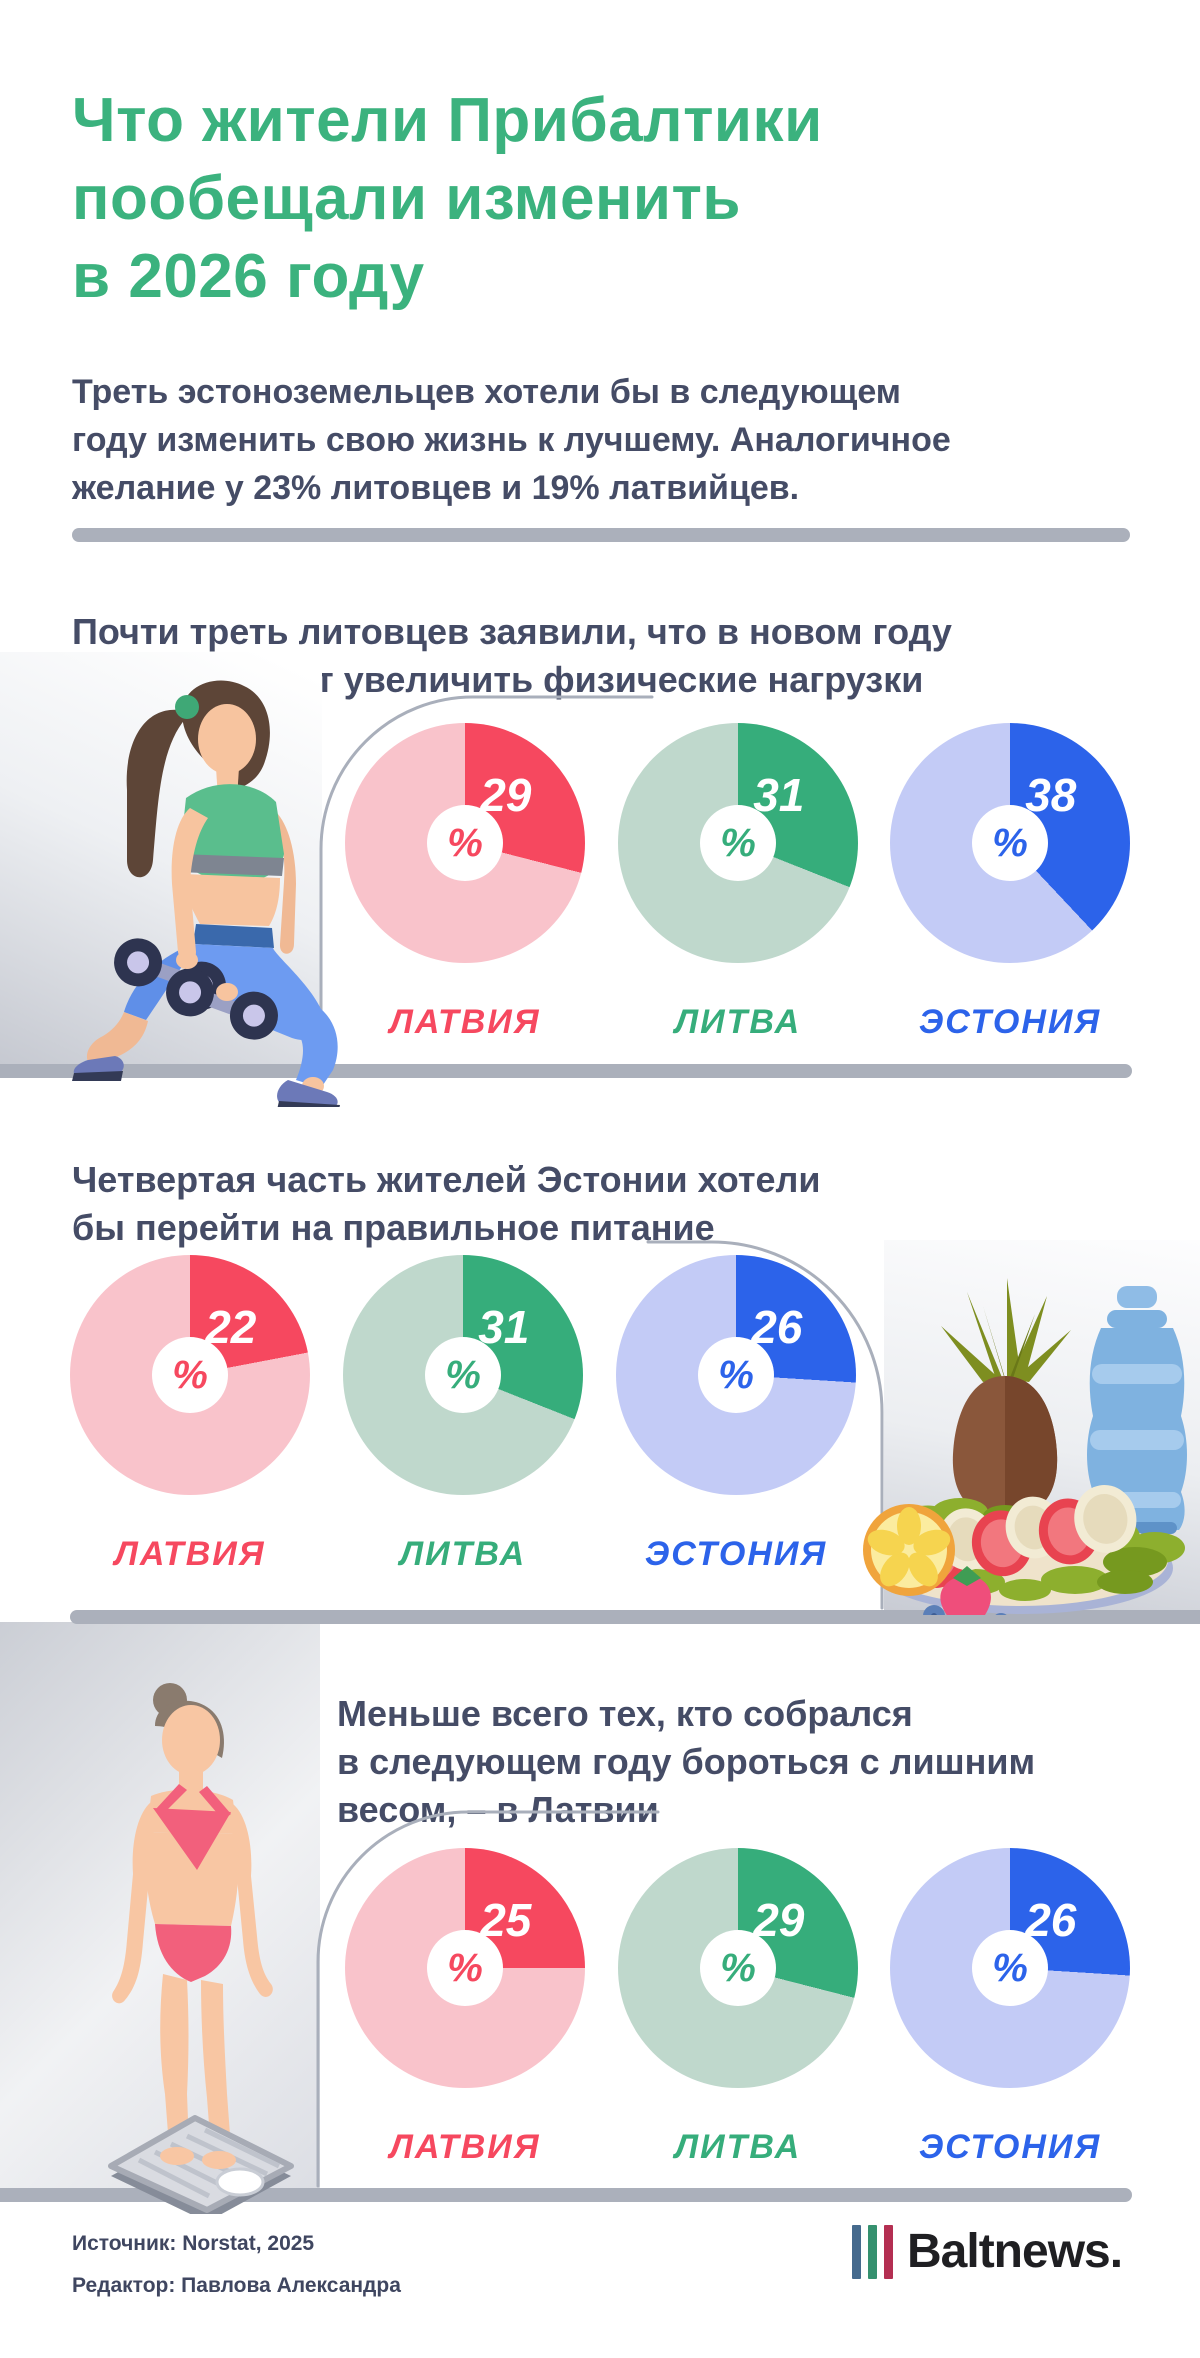 The image size is (1200, 2358). I want to click on ponytail, so click(156, 793).